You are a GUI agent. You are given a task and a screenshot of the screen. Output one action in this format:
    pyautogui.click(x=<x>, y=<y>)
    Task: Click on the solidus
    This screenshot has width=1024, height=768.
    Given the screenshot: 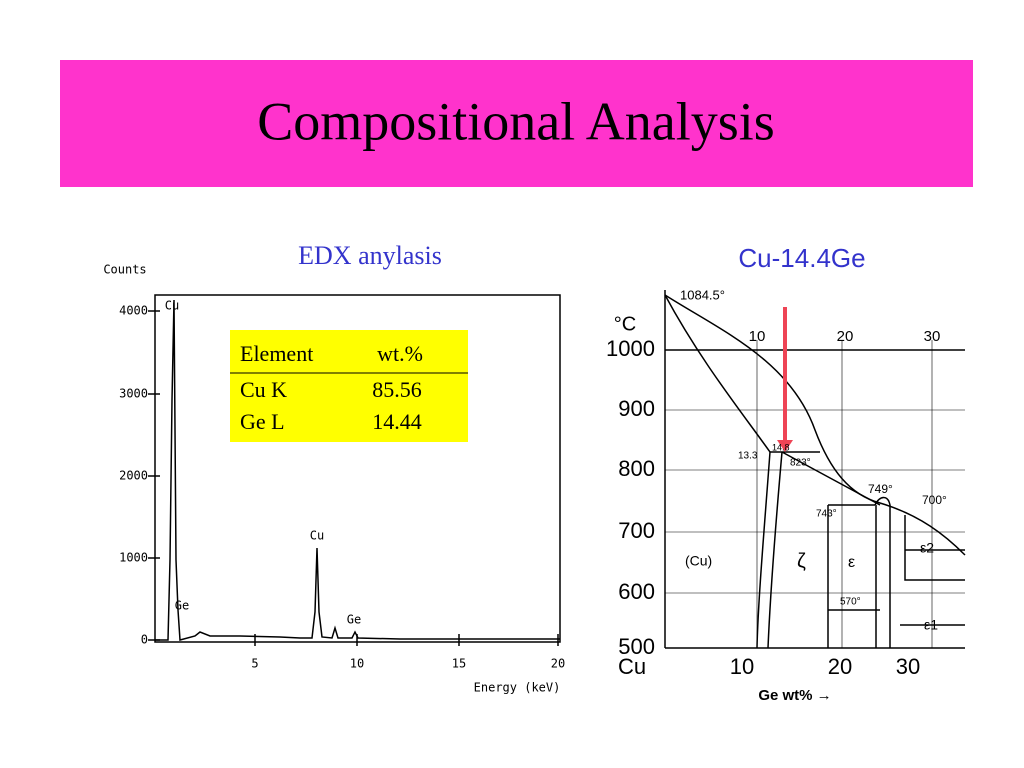 What is the action you would take?
    pyautogui.click(x=717, y=373)
    